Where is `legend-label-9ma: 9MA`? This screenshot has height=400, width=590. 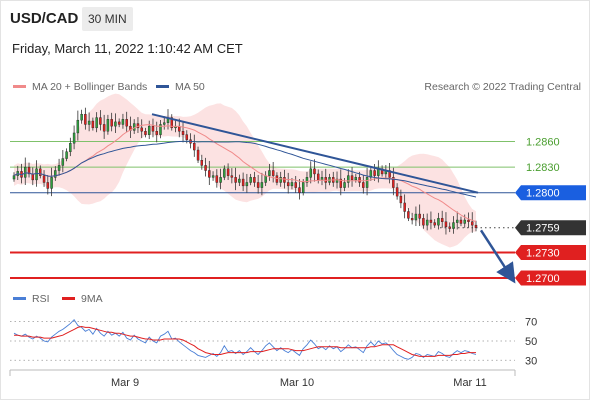
legend-label-9ma: 9MA is located at coordinates (92, 299).